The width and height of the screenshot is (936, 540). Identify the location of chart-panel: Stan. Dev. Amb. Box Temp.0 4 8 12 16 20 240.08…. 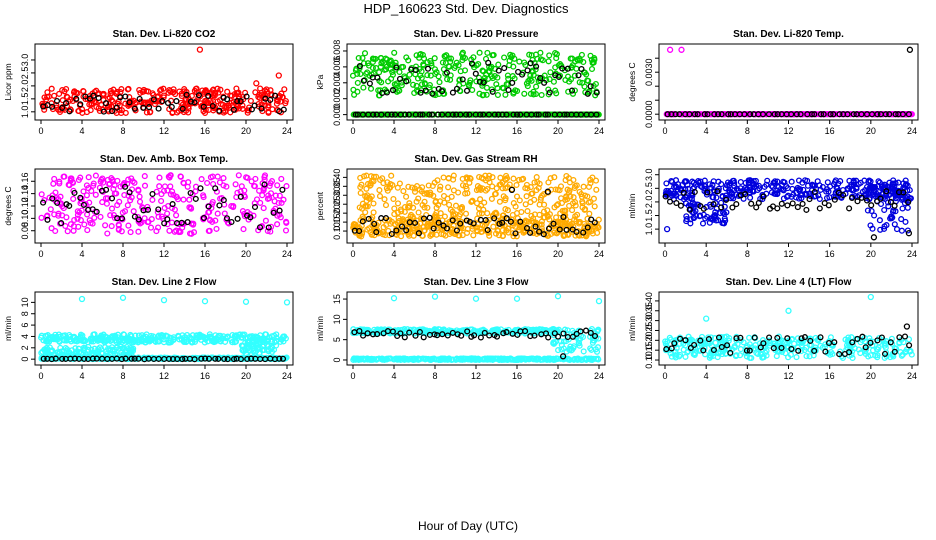
(148, 206).